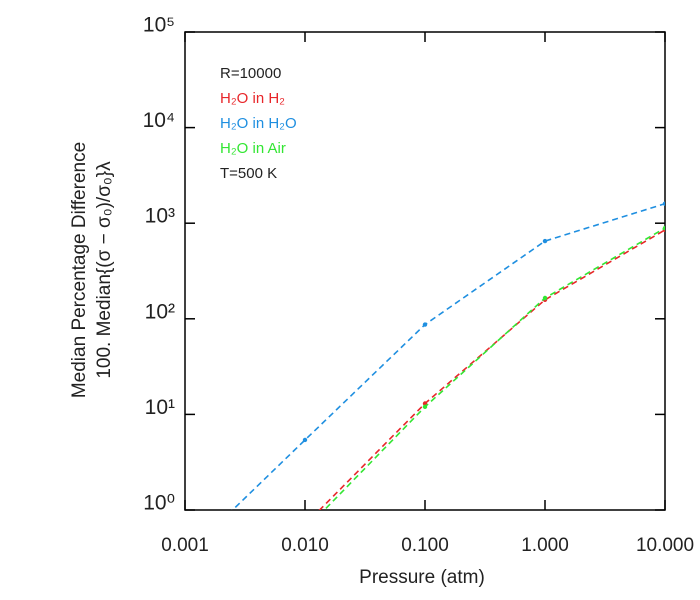 This screenshot has height=600, width=700. Describe the element at coordinates (185, 545) in the screenshot. I see `x-tick-label: 0.001` at that location.